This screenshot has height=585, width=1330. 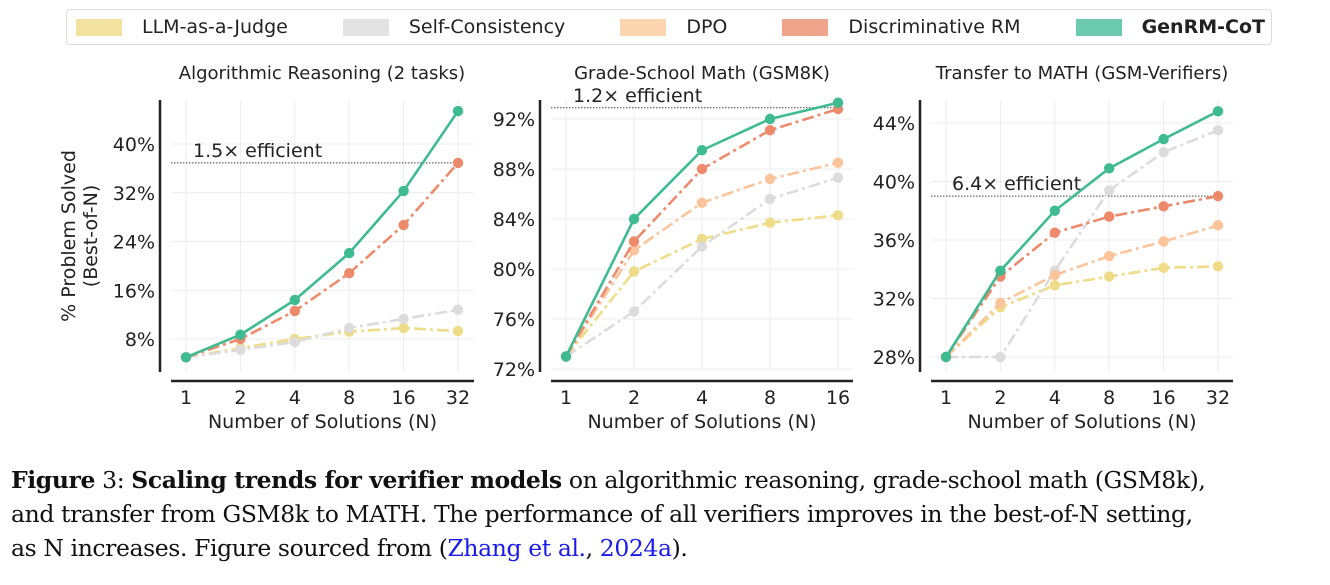 I want to click on caption-text: )., so click(x=679, y=548).